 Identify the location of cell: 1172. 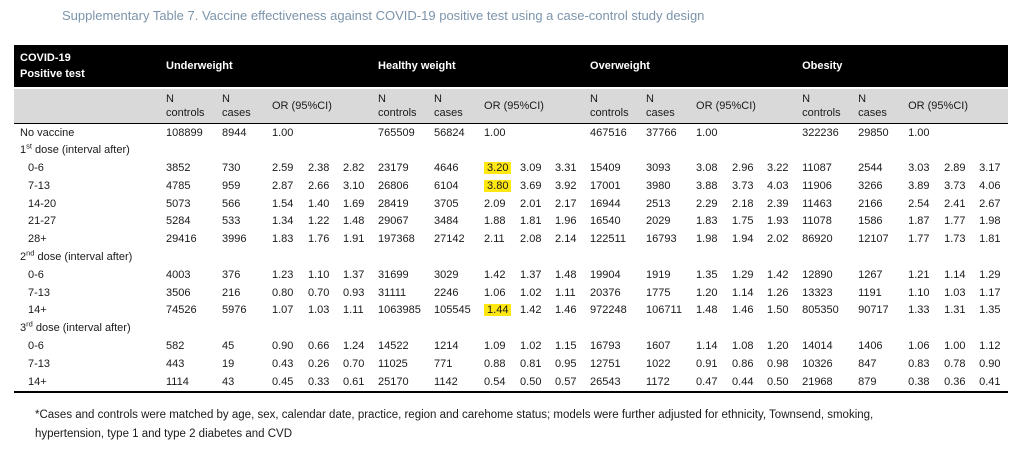
(665, 383).